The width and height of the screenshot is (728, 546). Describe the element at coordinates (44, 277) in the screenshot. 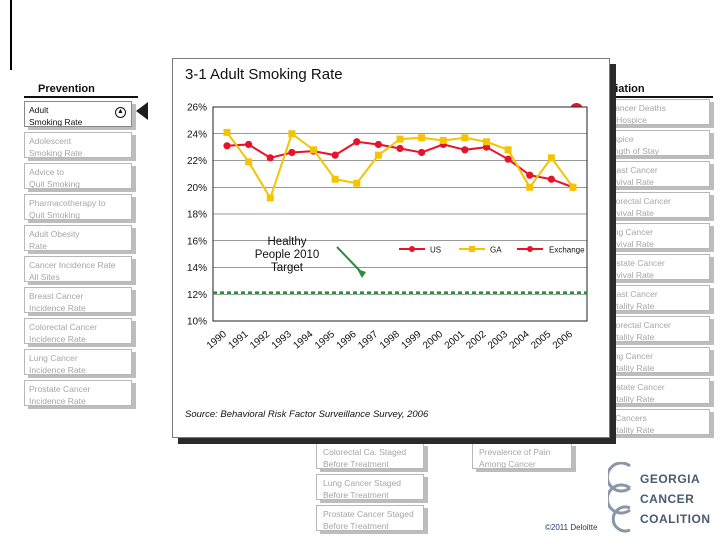

I see `sidebar-item-sublabel: All Sites` at that location.